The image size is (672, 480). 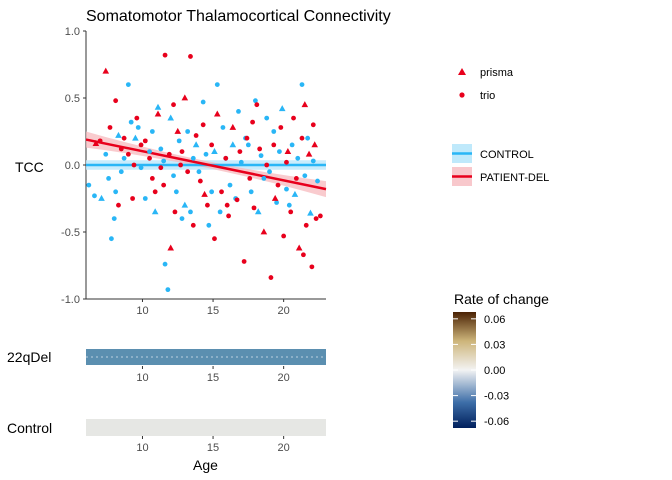 What do you see at coordinates (486, 84) in the screenshot?
I see `shape-legend: prisma trio` at bounding box center [486, 84].